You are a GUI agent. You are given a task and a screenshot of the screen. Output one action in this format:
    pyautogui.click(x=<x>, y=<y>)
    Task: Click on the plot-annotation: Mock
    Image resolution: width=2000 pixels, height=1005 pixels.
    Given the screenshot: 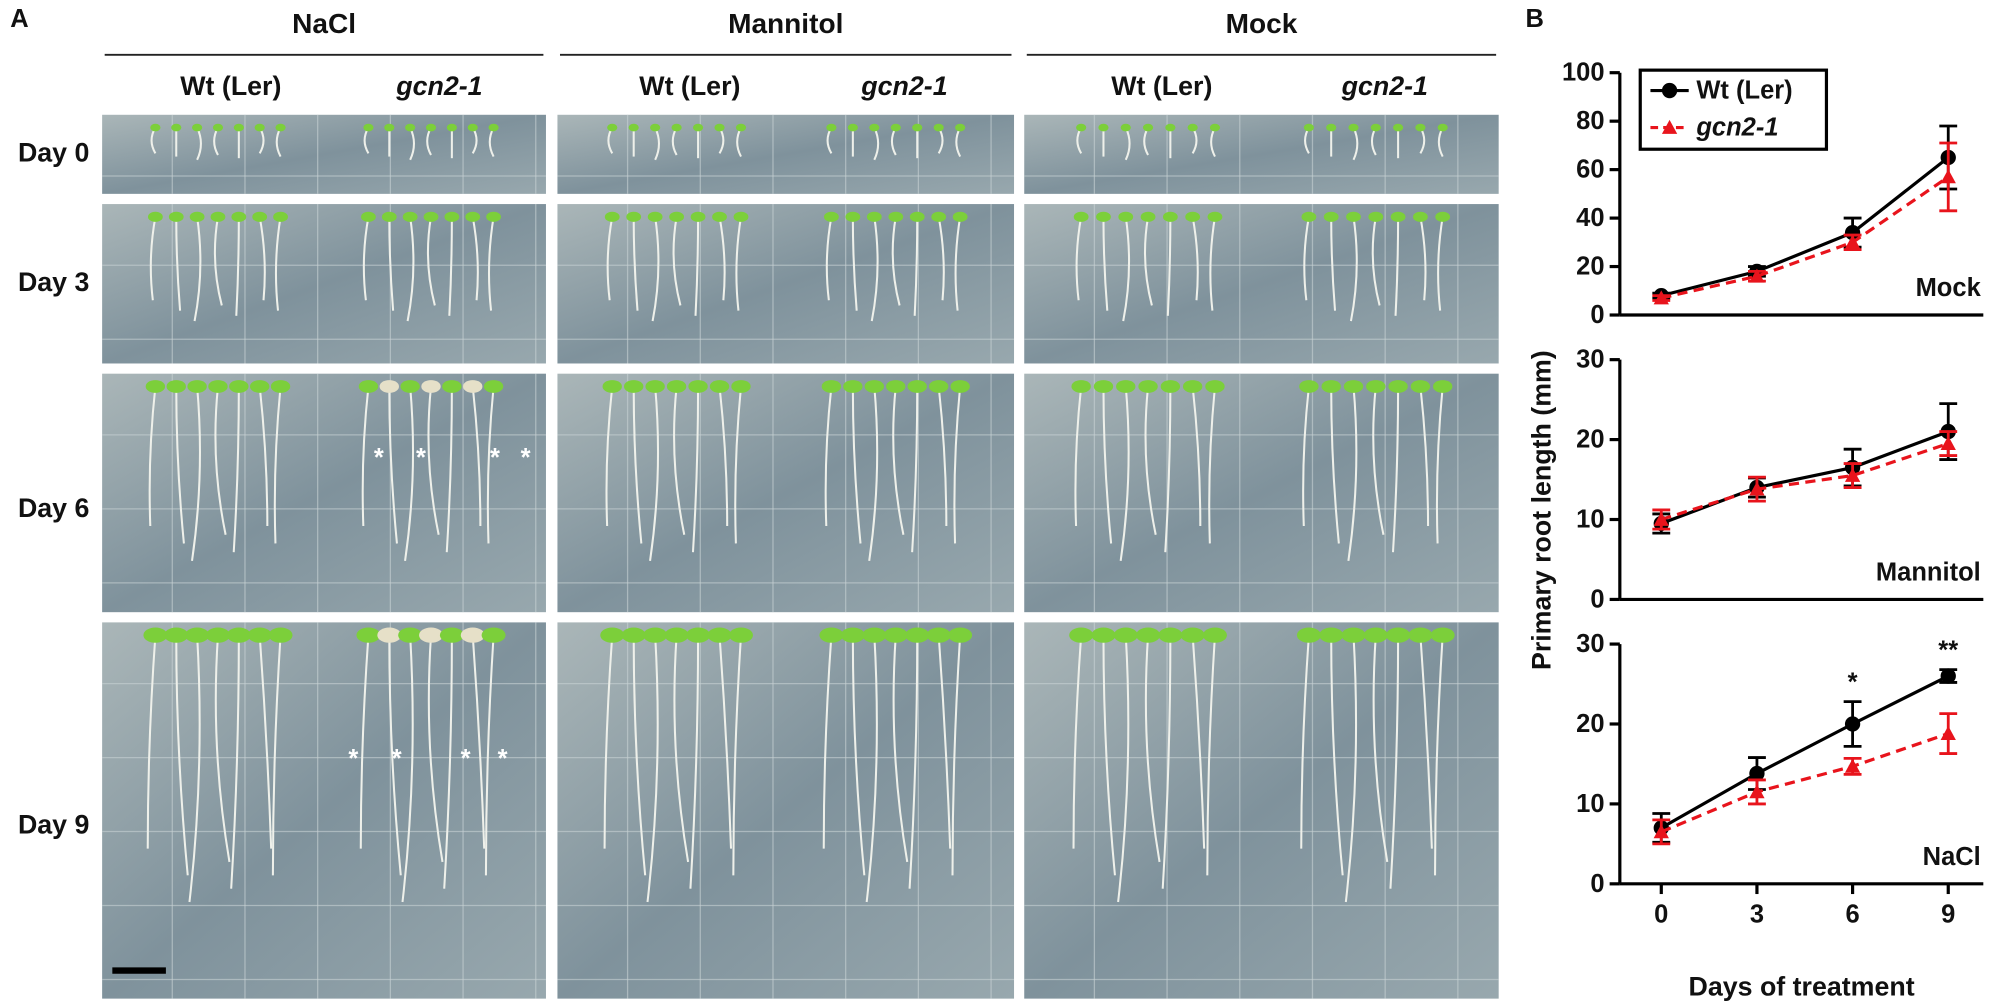 What is the action you would take?
    pyautogui.click(x=1949, y=288)
    